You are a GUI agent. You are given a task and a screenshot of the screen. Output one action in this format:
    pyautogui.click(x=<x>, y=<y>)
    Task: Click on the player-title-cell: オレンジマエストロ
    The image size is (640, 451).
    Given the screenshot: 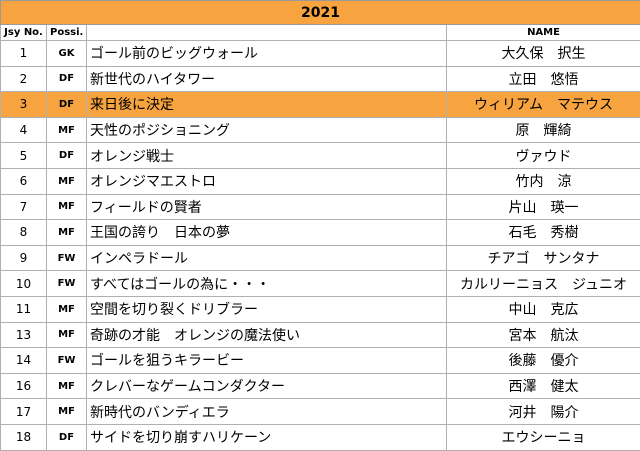 What is the action you would take?
    pyautogui.click(x=266, y=181)
    